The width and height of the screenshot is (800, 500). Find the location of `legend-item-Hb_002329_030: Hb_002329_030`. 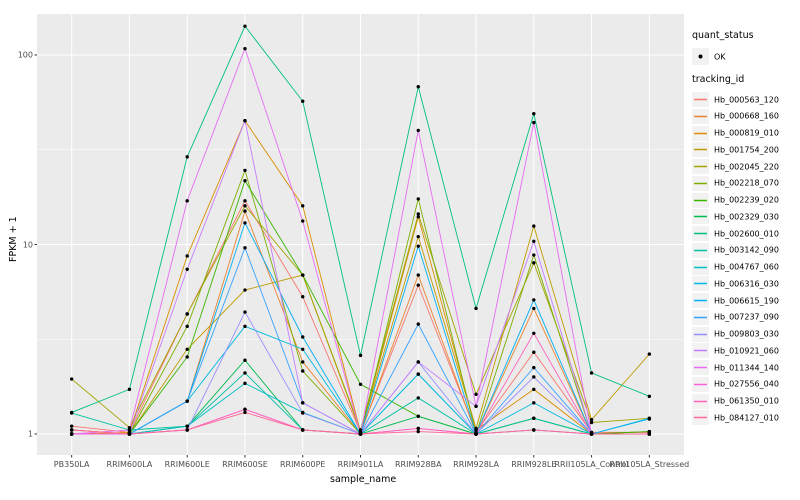

legend-item-Hb_002329_030: Hb_002329_030 is located at coordinates (746, 217).